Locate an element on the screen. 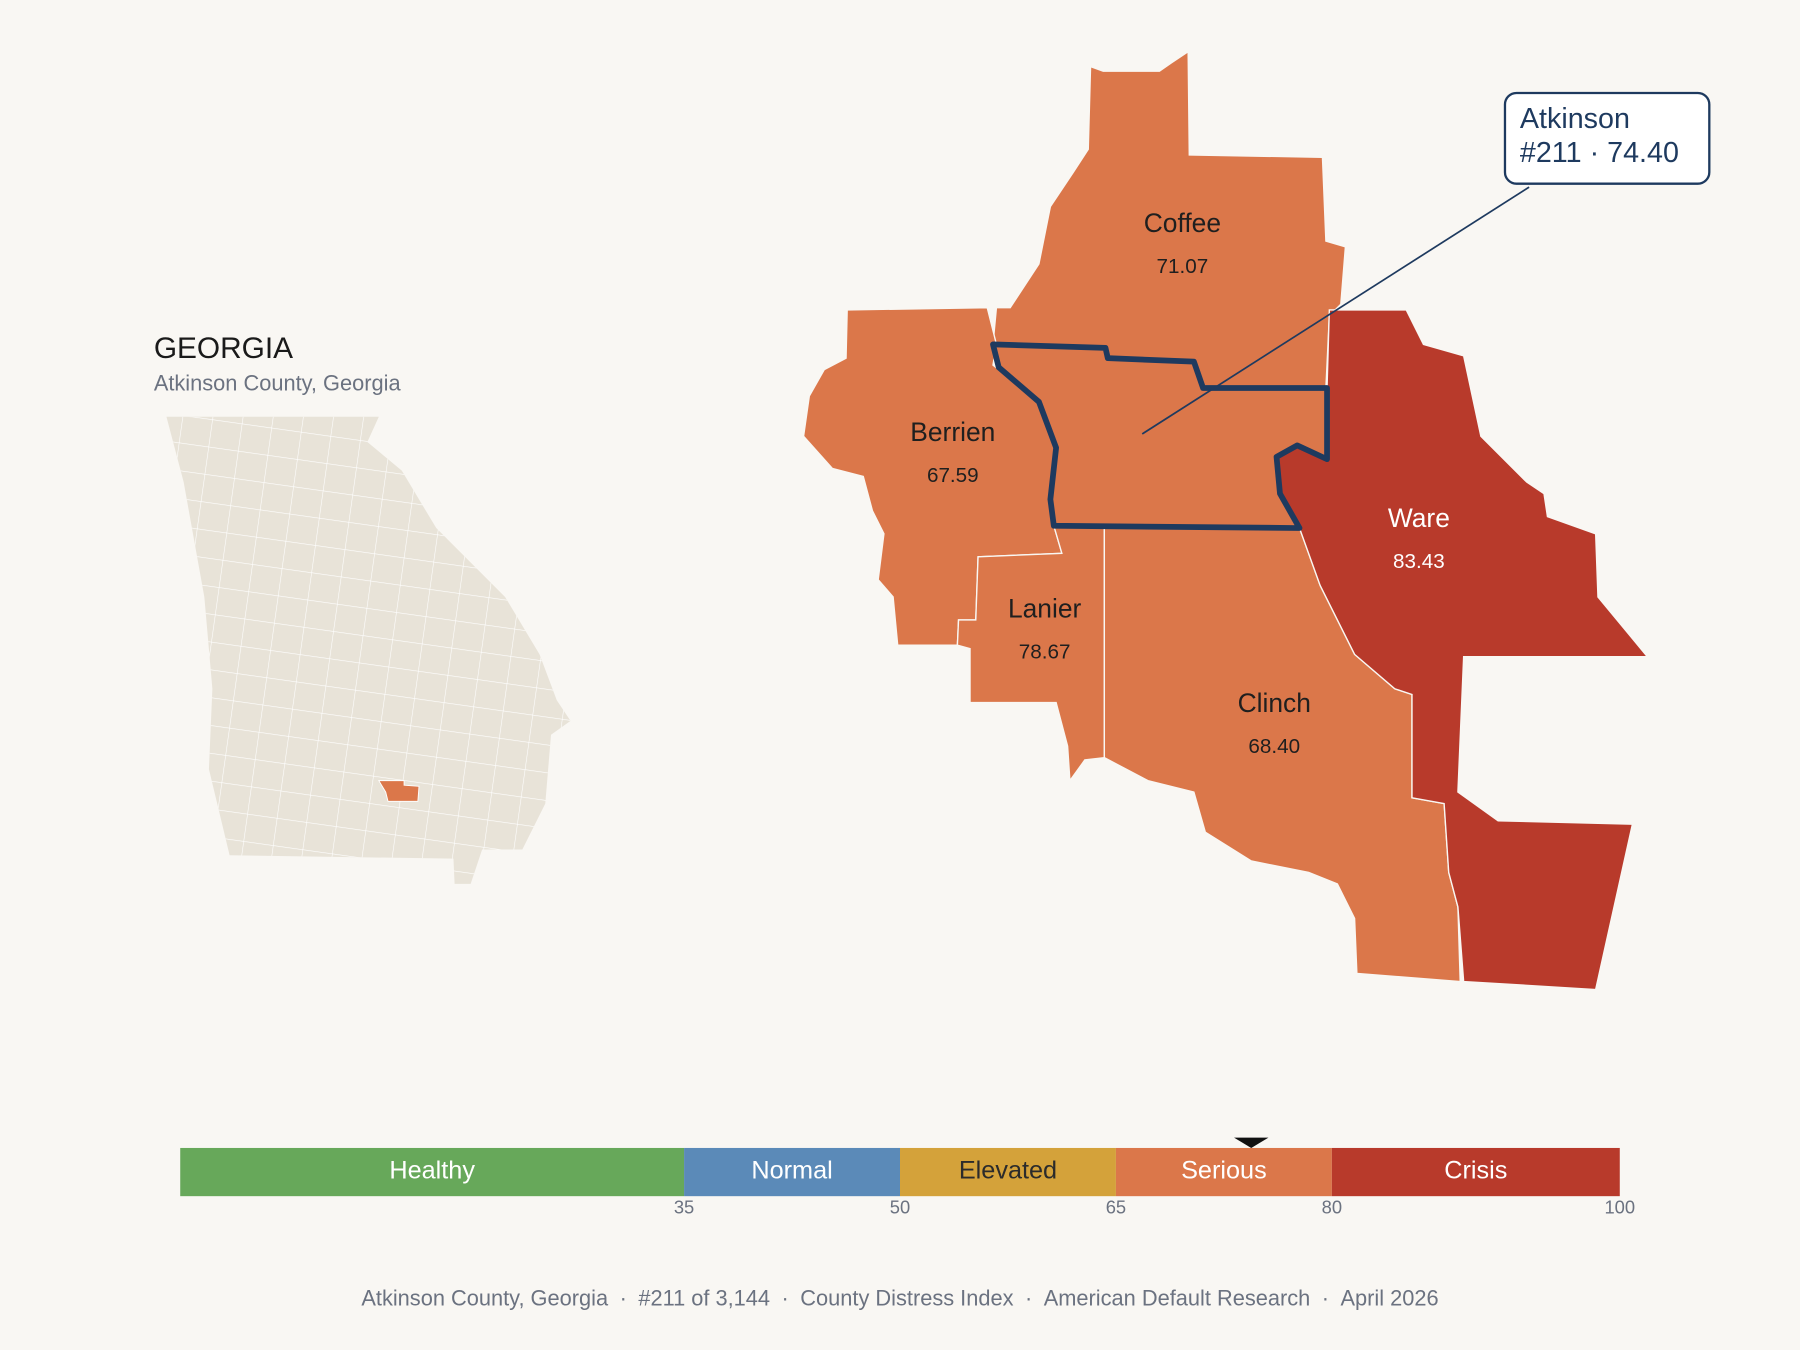 This screenshot has width=1800, height=1350. county-lines is located at coordinates (368, 650).